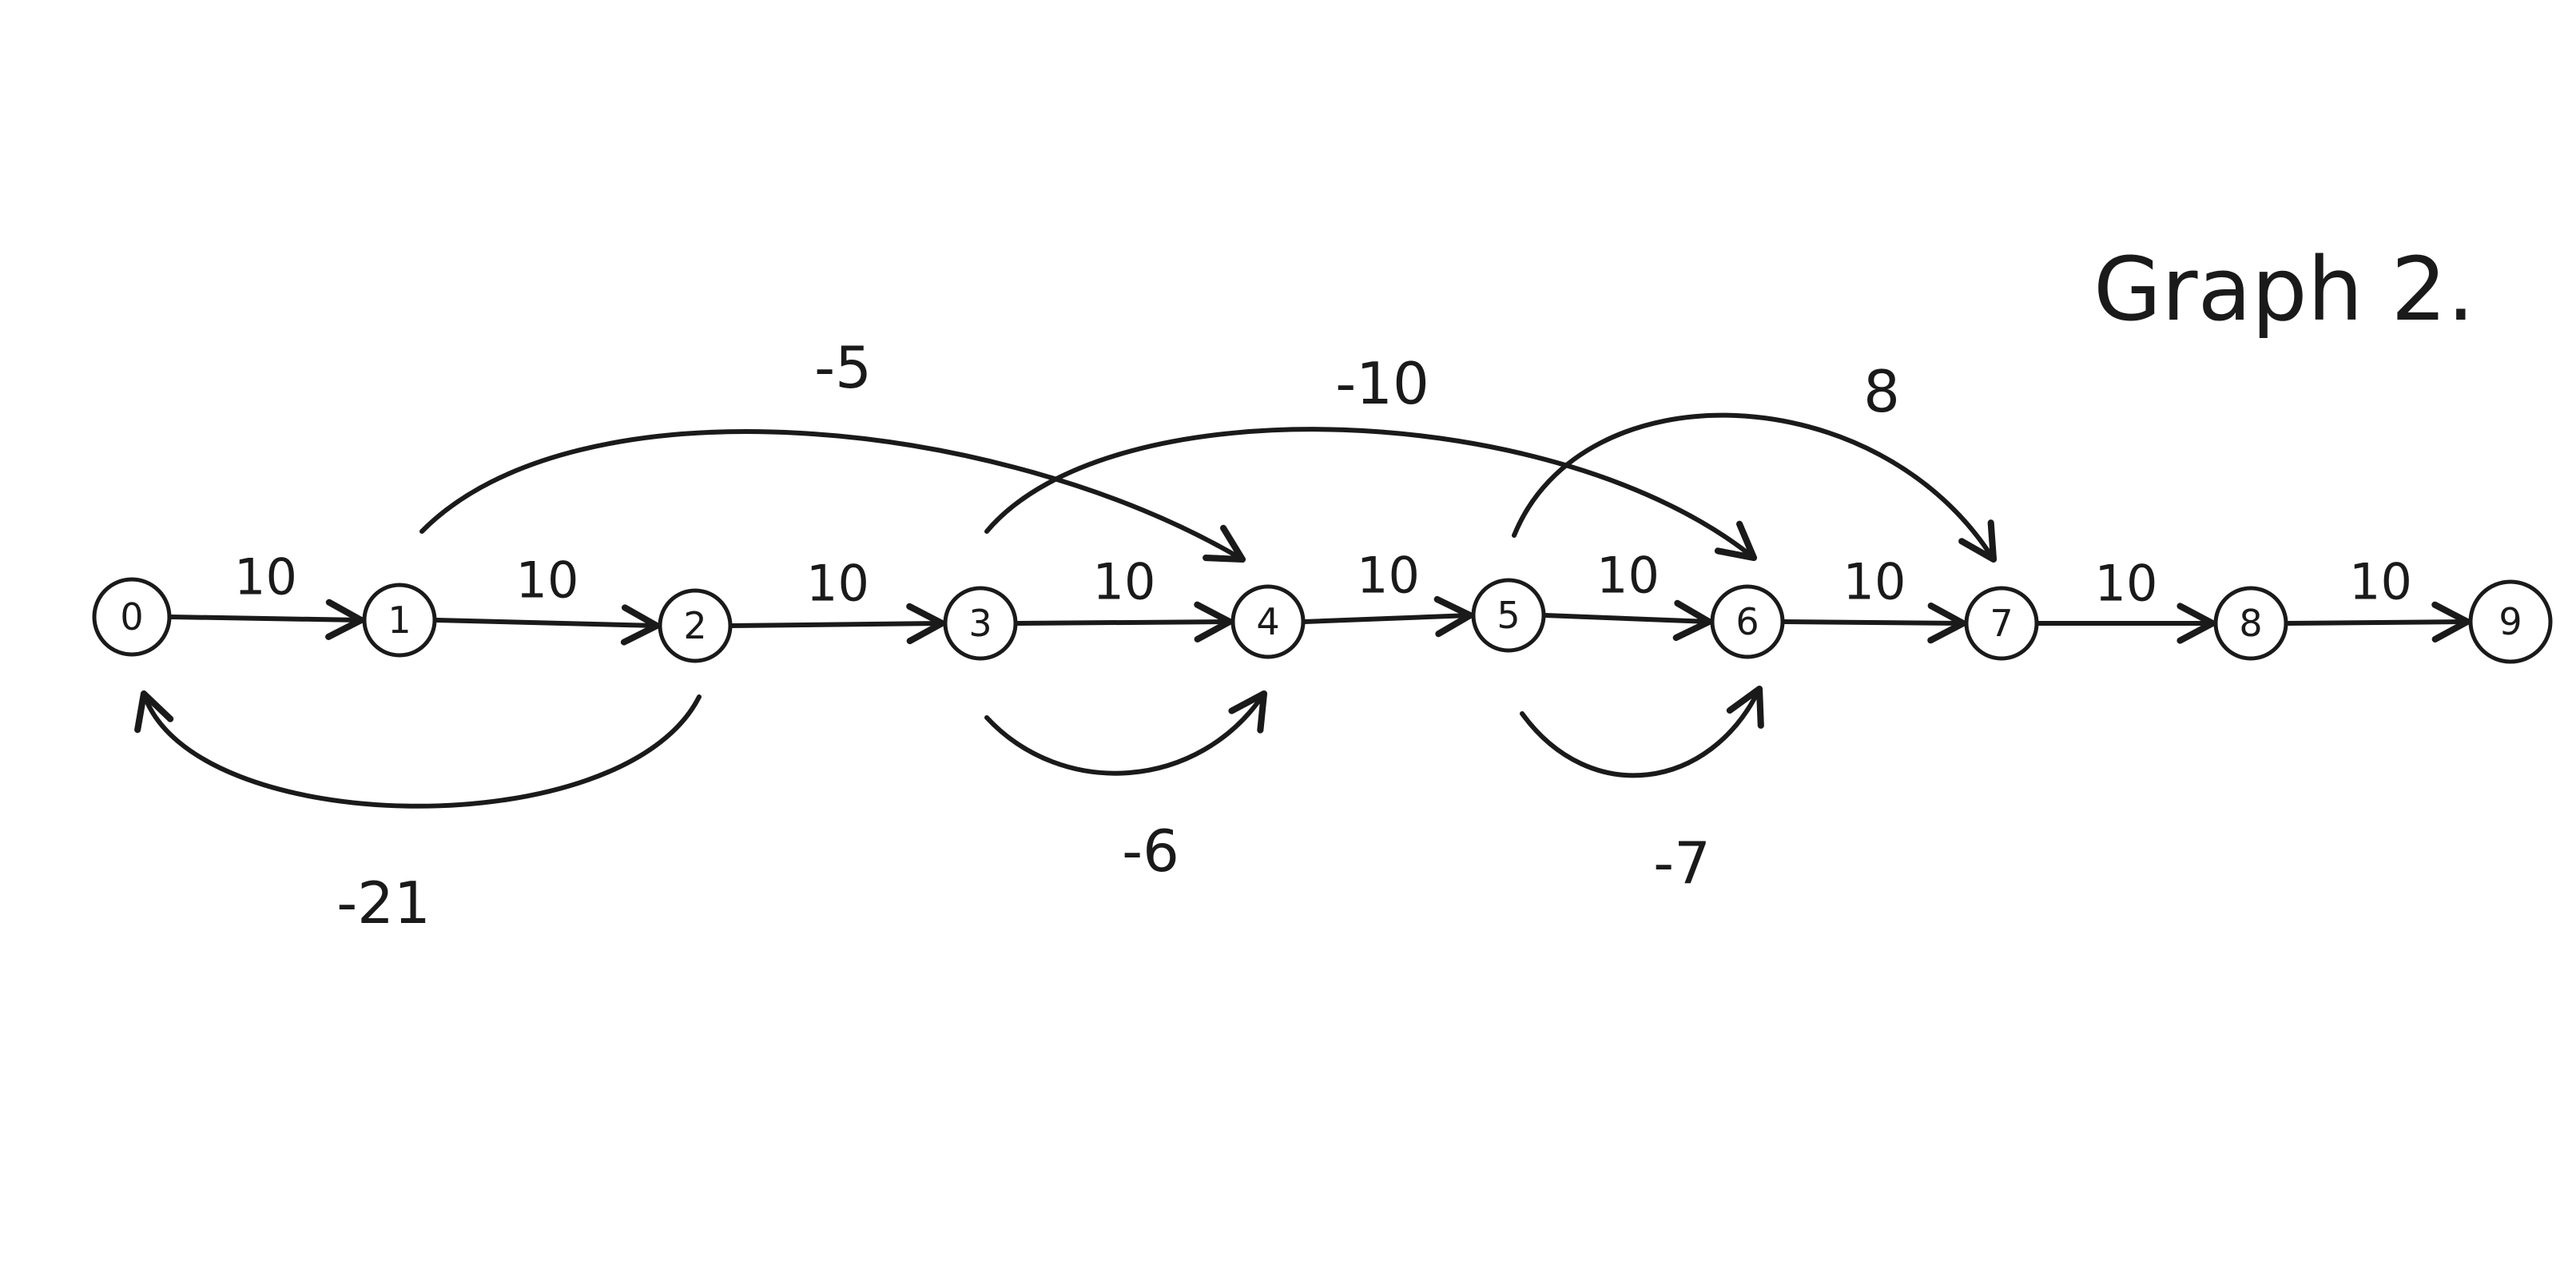 The image size is (2576, 1269). What do you see at coordinates (1682, 863) in the screenshot?
I see `edge-weight-label-5-6: -7` at bounding box center [1682, 863].